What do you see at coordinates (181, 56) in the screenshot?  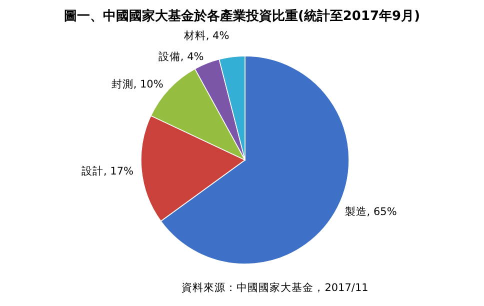 I see `slice-label: 設備, 4%` at bounding box center [181, 56].